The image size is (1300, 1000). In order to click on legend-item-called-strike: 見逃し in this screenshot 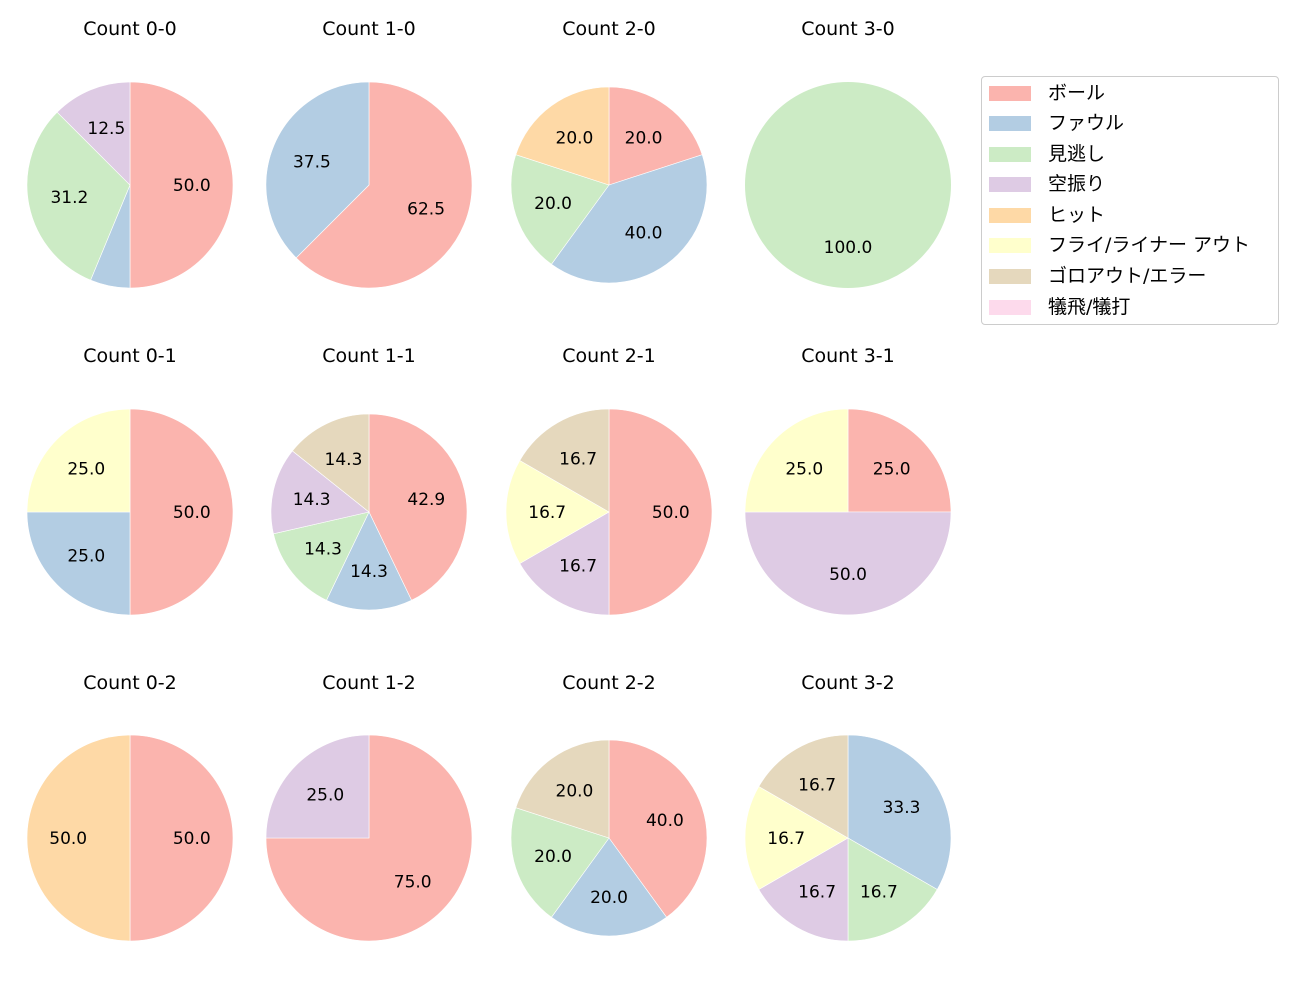, I will do `click(1047, 154)`.